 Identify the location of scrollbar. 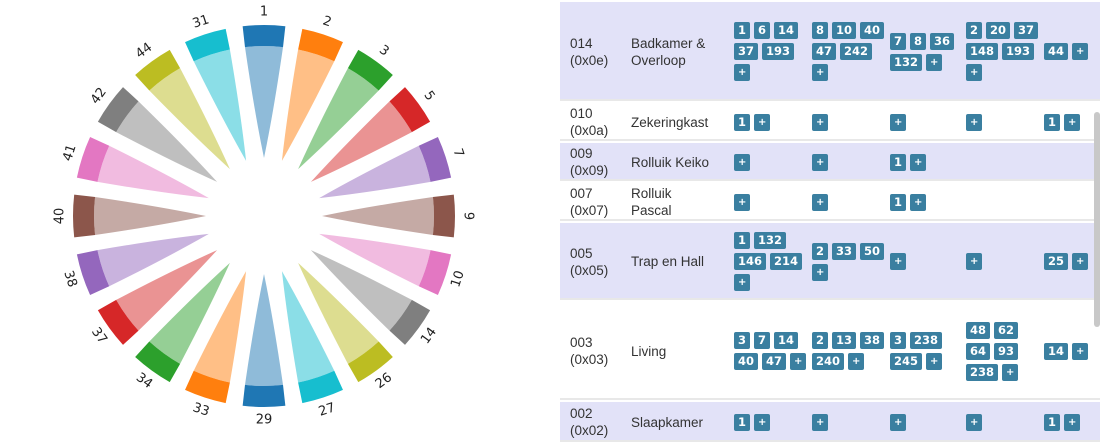
(1097, 219).